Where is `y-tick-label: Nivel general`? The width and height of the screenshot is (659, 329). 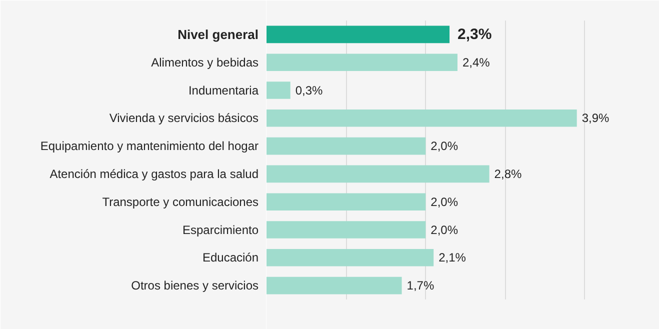
y-tick-label: Nivel general is located at coordinates (218, 34).